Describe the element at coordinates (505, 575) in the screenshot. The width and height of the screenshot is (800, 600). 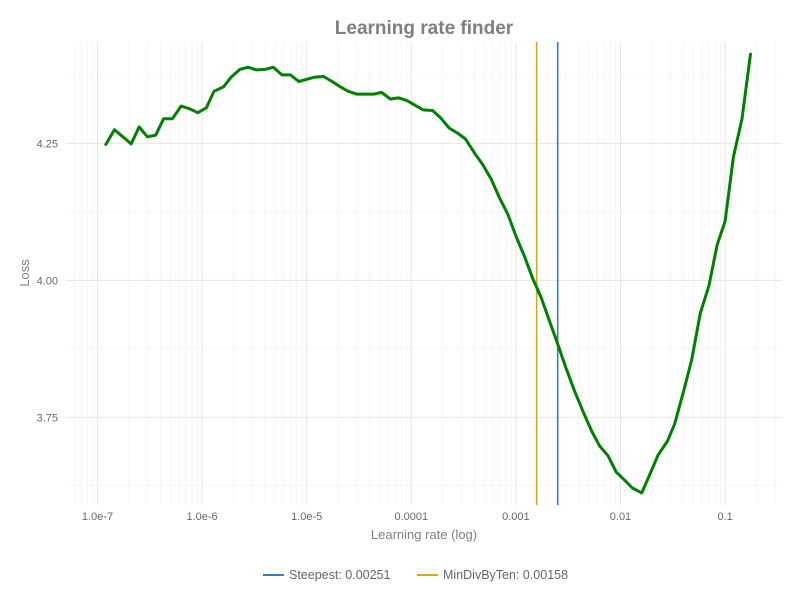
I see `legend-mindivbyten-label: MinDivByTen: 0.00158` at that location.